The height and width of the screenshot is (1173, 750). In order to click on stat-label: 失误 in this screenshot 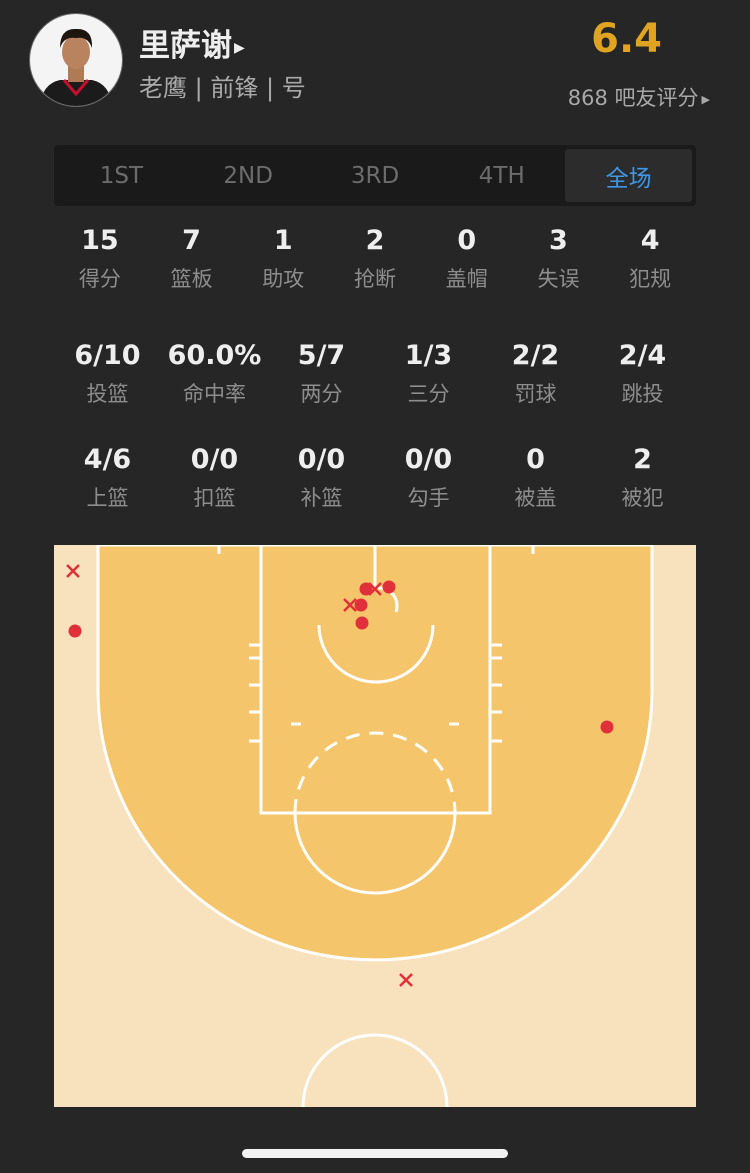, I will do `click(558, 279)`.